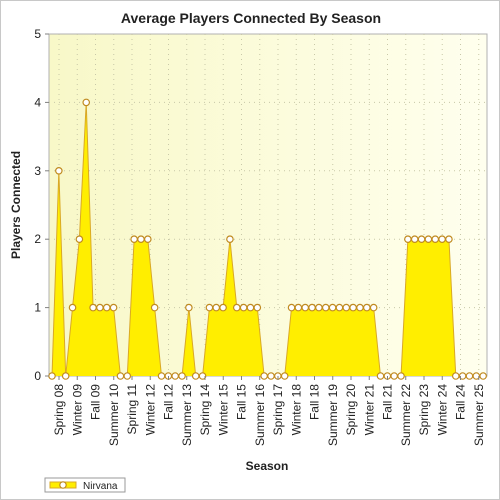 This screenshot has height=500, width=500. What do you see at coordinates (296, 410) in the screenshot?
I see `x-tick-label: Winter 18` at bounding box center [296, 410].